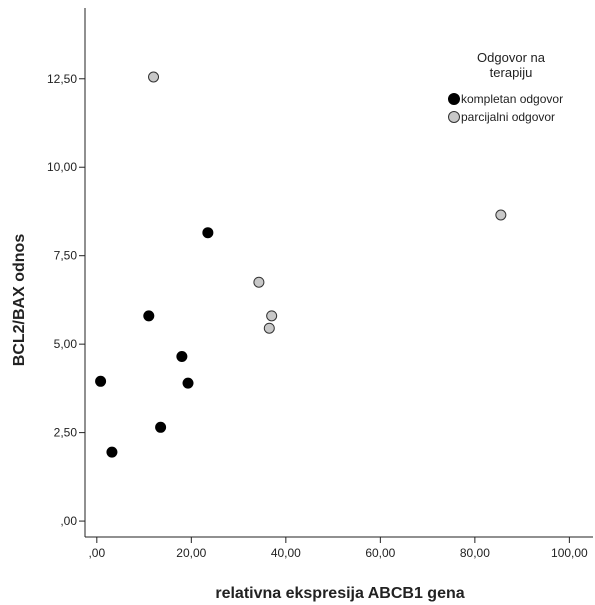  I want to click on legend-marker-kompletan-odgovor, so click(454, 99).